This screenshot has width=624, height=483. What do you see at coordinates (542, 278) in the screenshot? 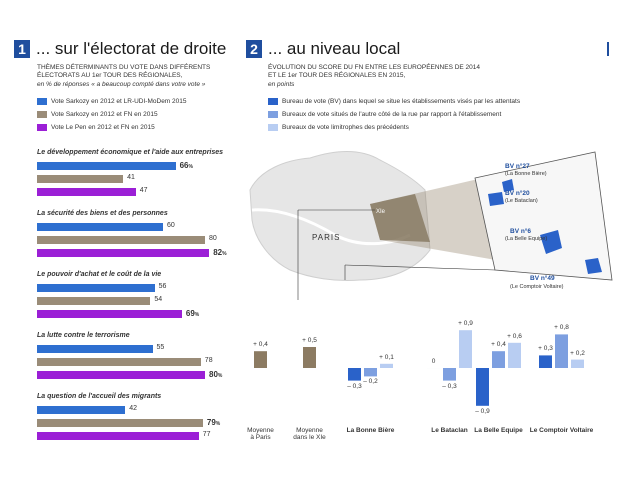
I see `bv-49-label: BV n°49` at bounding box center [542, 278].